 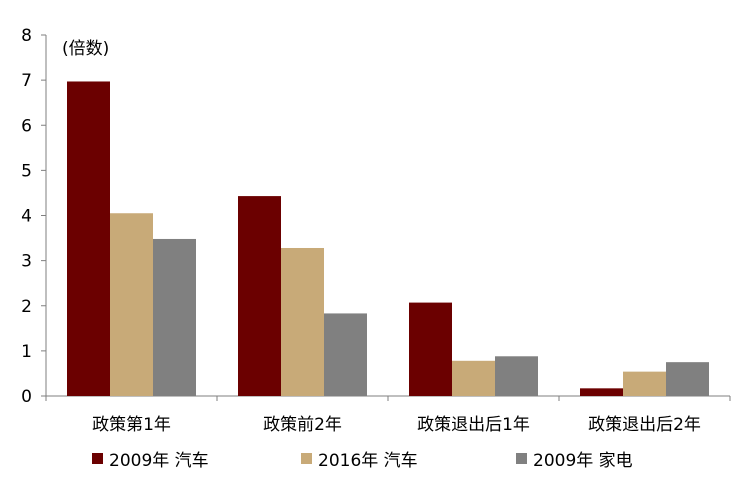 I want to click on x-category-label: 政策第1年, so click(x=131, y=425).